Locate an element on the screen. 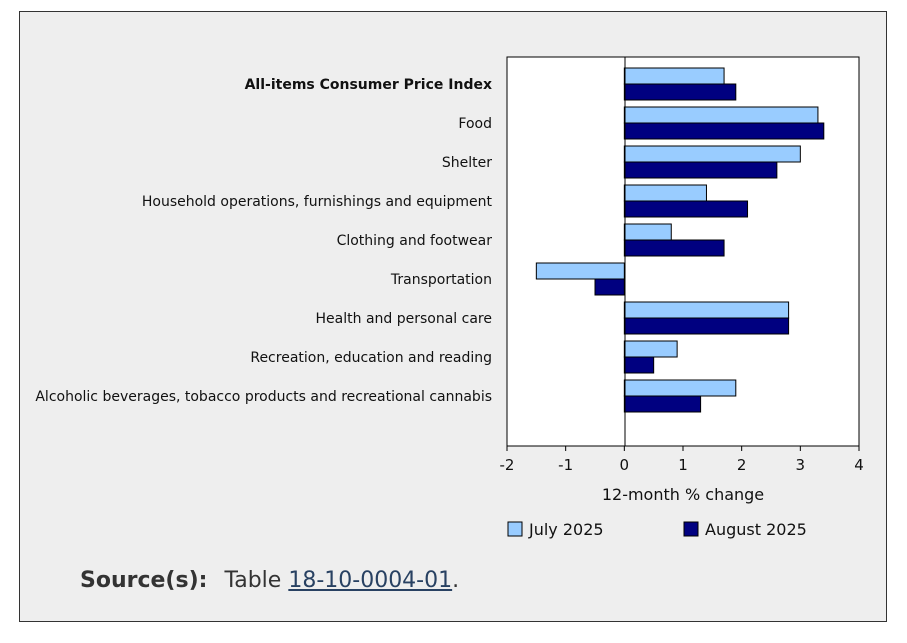 The image size is (907, 643). x-tick-label-3: 1 is located at coordinates (683, 465).